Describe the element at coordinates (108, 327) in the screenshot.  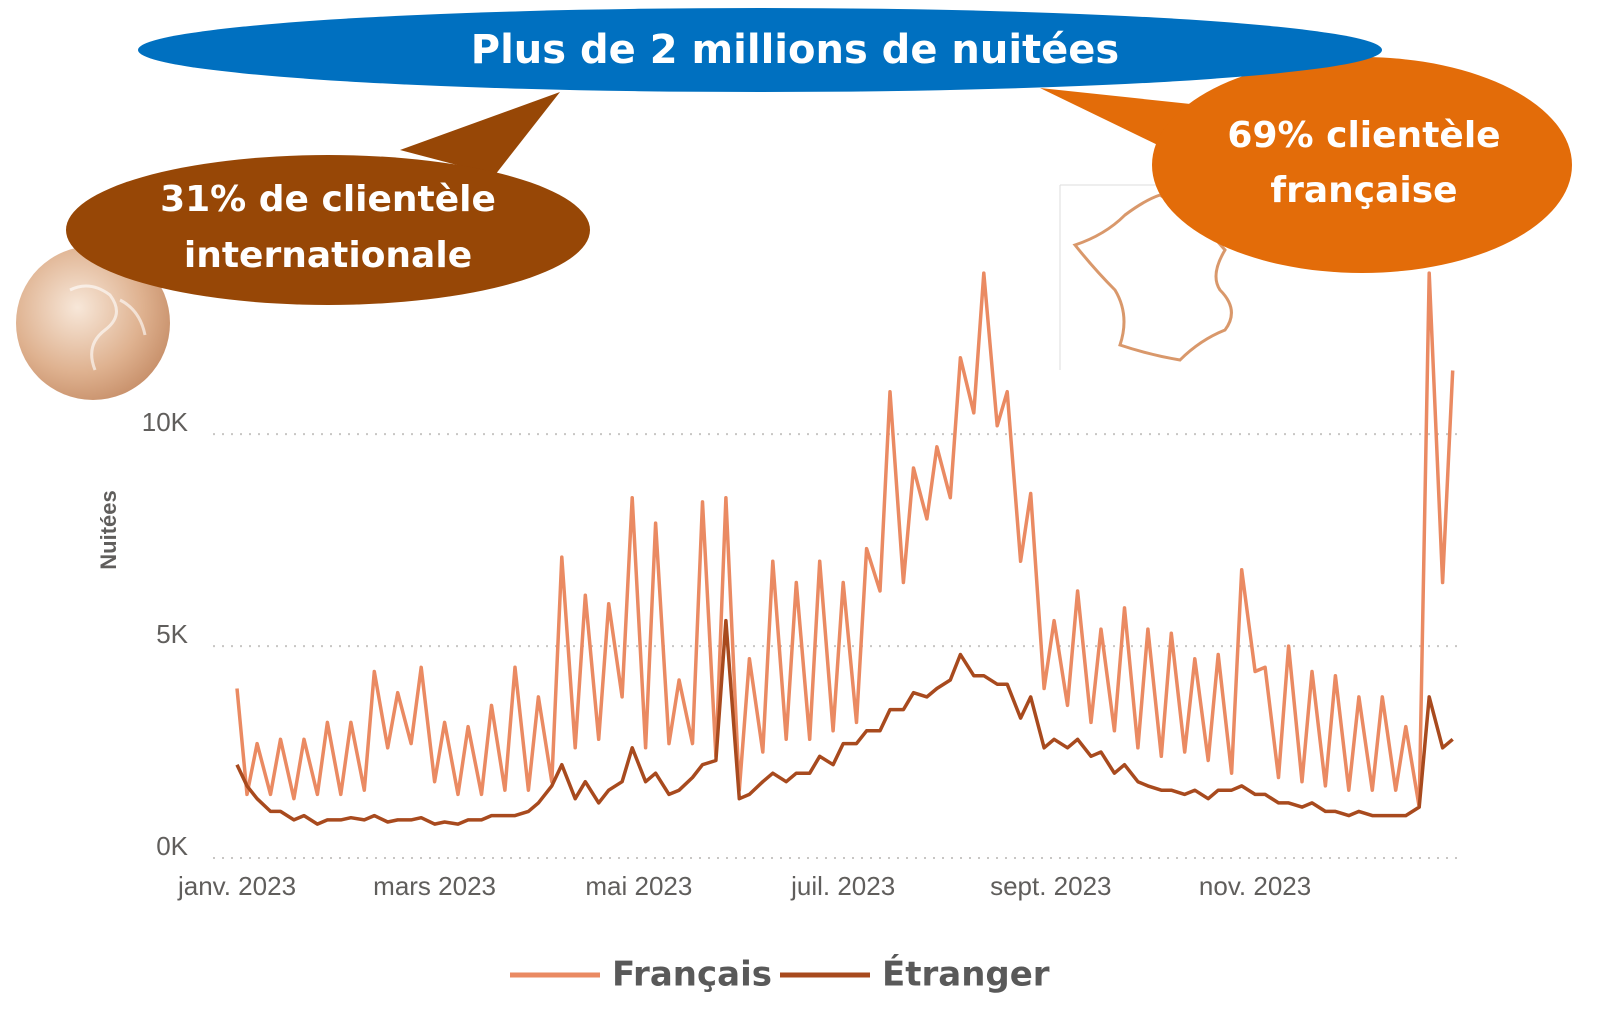
I see `globe-detail` at that location.